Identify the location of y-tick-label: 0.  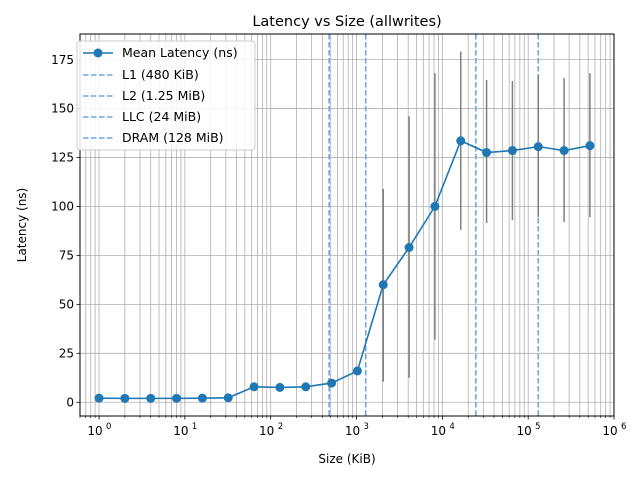
(70, 403).